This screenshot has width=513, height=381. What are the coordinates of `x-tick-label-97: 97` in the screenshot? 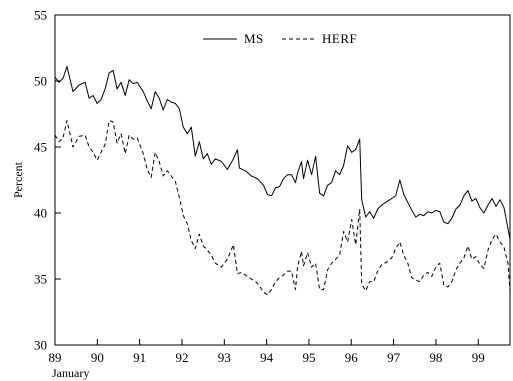 It's located at (394, 357).